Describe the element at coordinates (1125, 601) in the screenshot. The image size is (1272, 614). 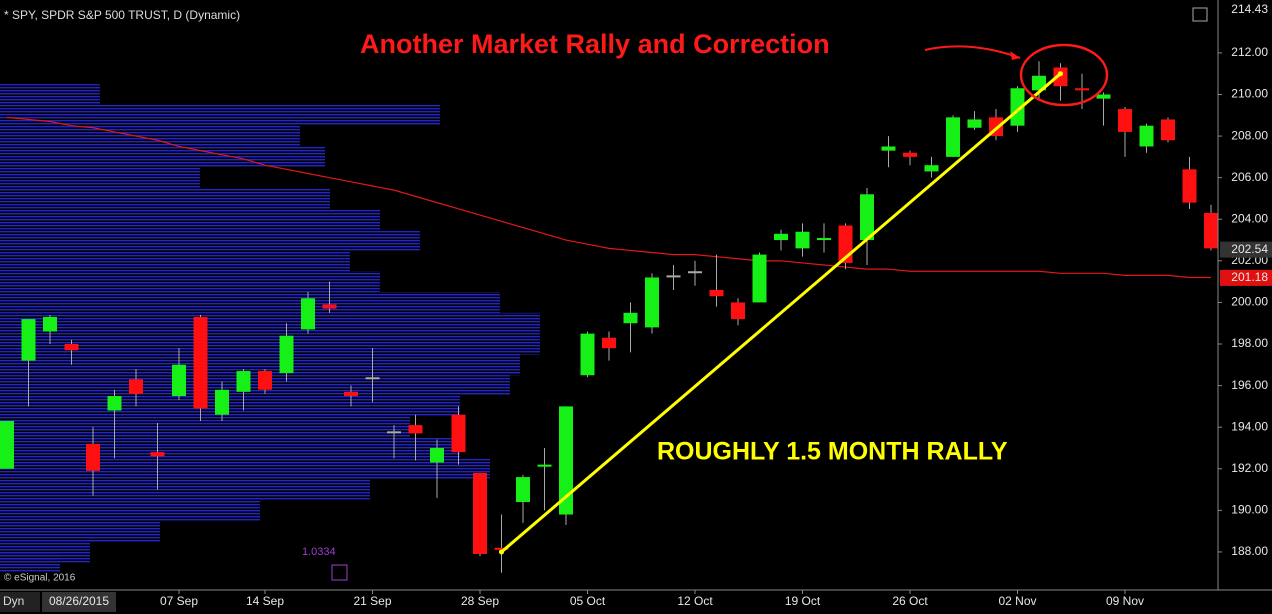
I see `x-tick-label: 09 Nov` at that location.